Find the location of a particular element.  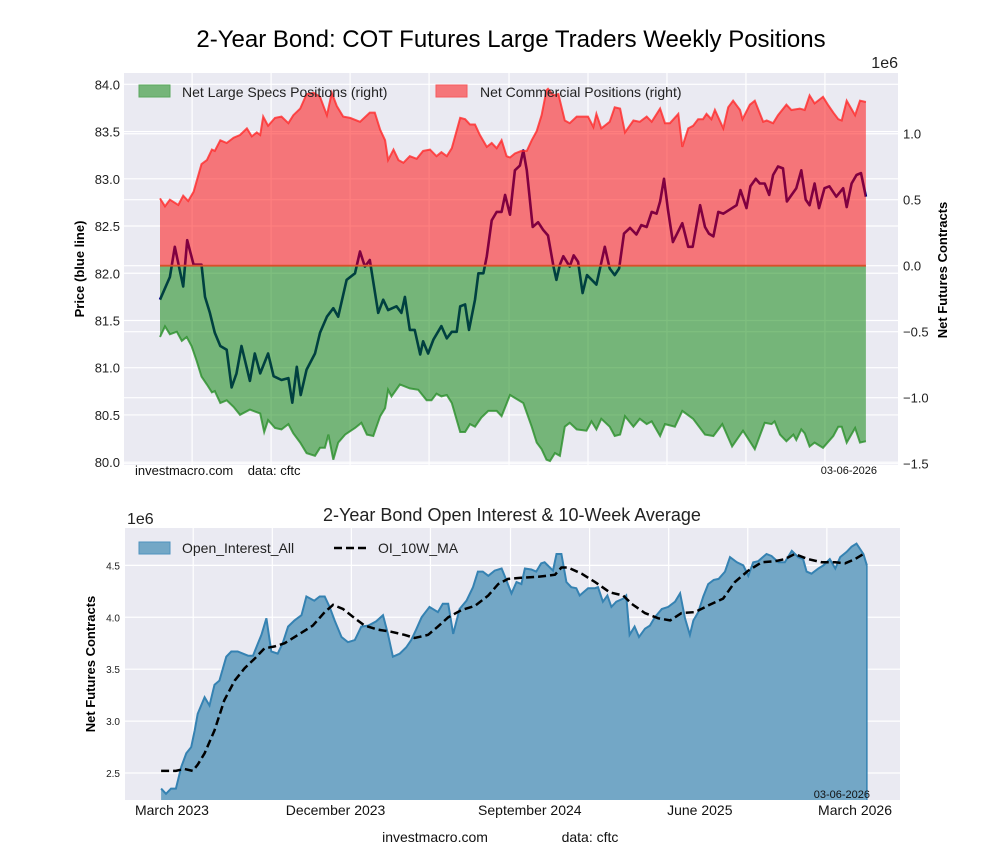

left-tick-label: 83.0 is located at coordinates (107, 179).